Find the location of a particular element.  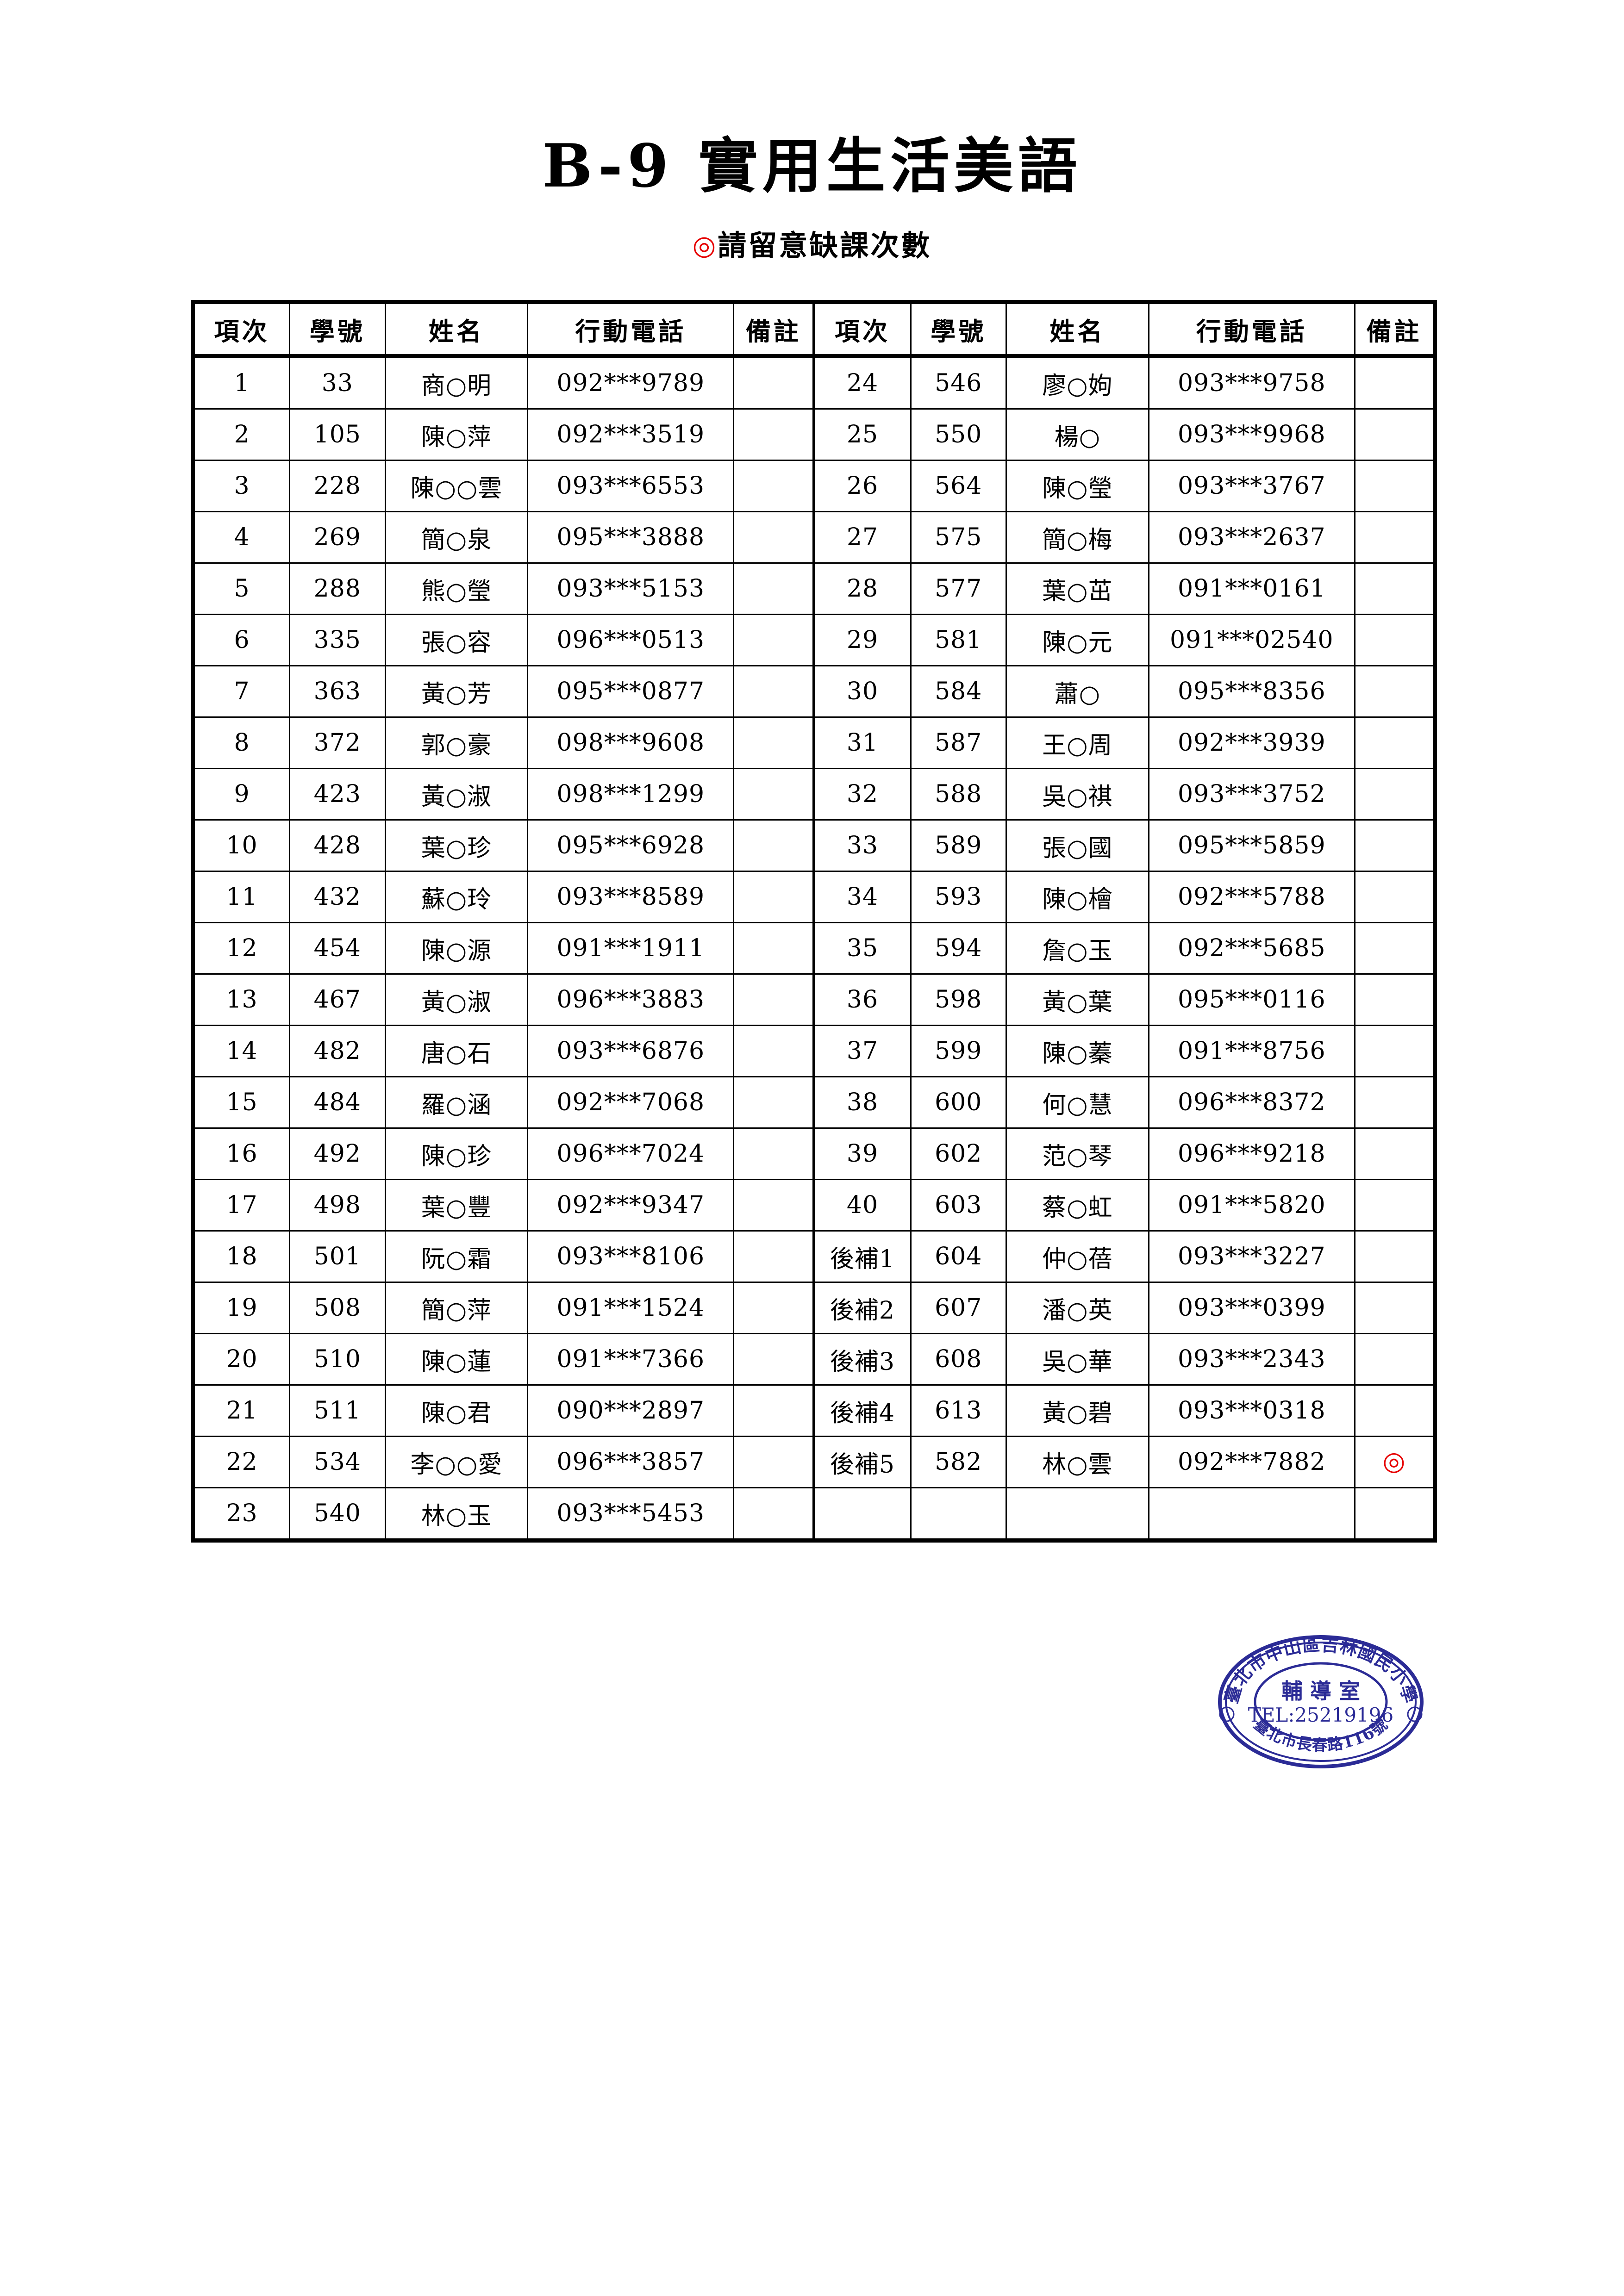

cell-id-right: 550 is located at coordinates (958, 434).